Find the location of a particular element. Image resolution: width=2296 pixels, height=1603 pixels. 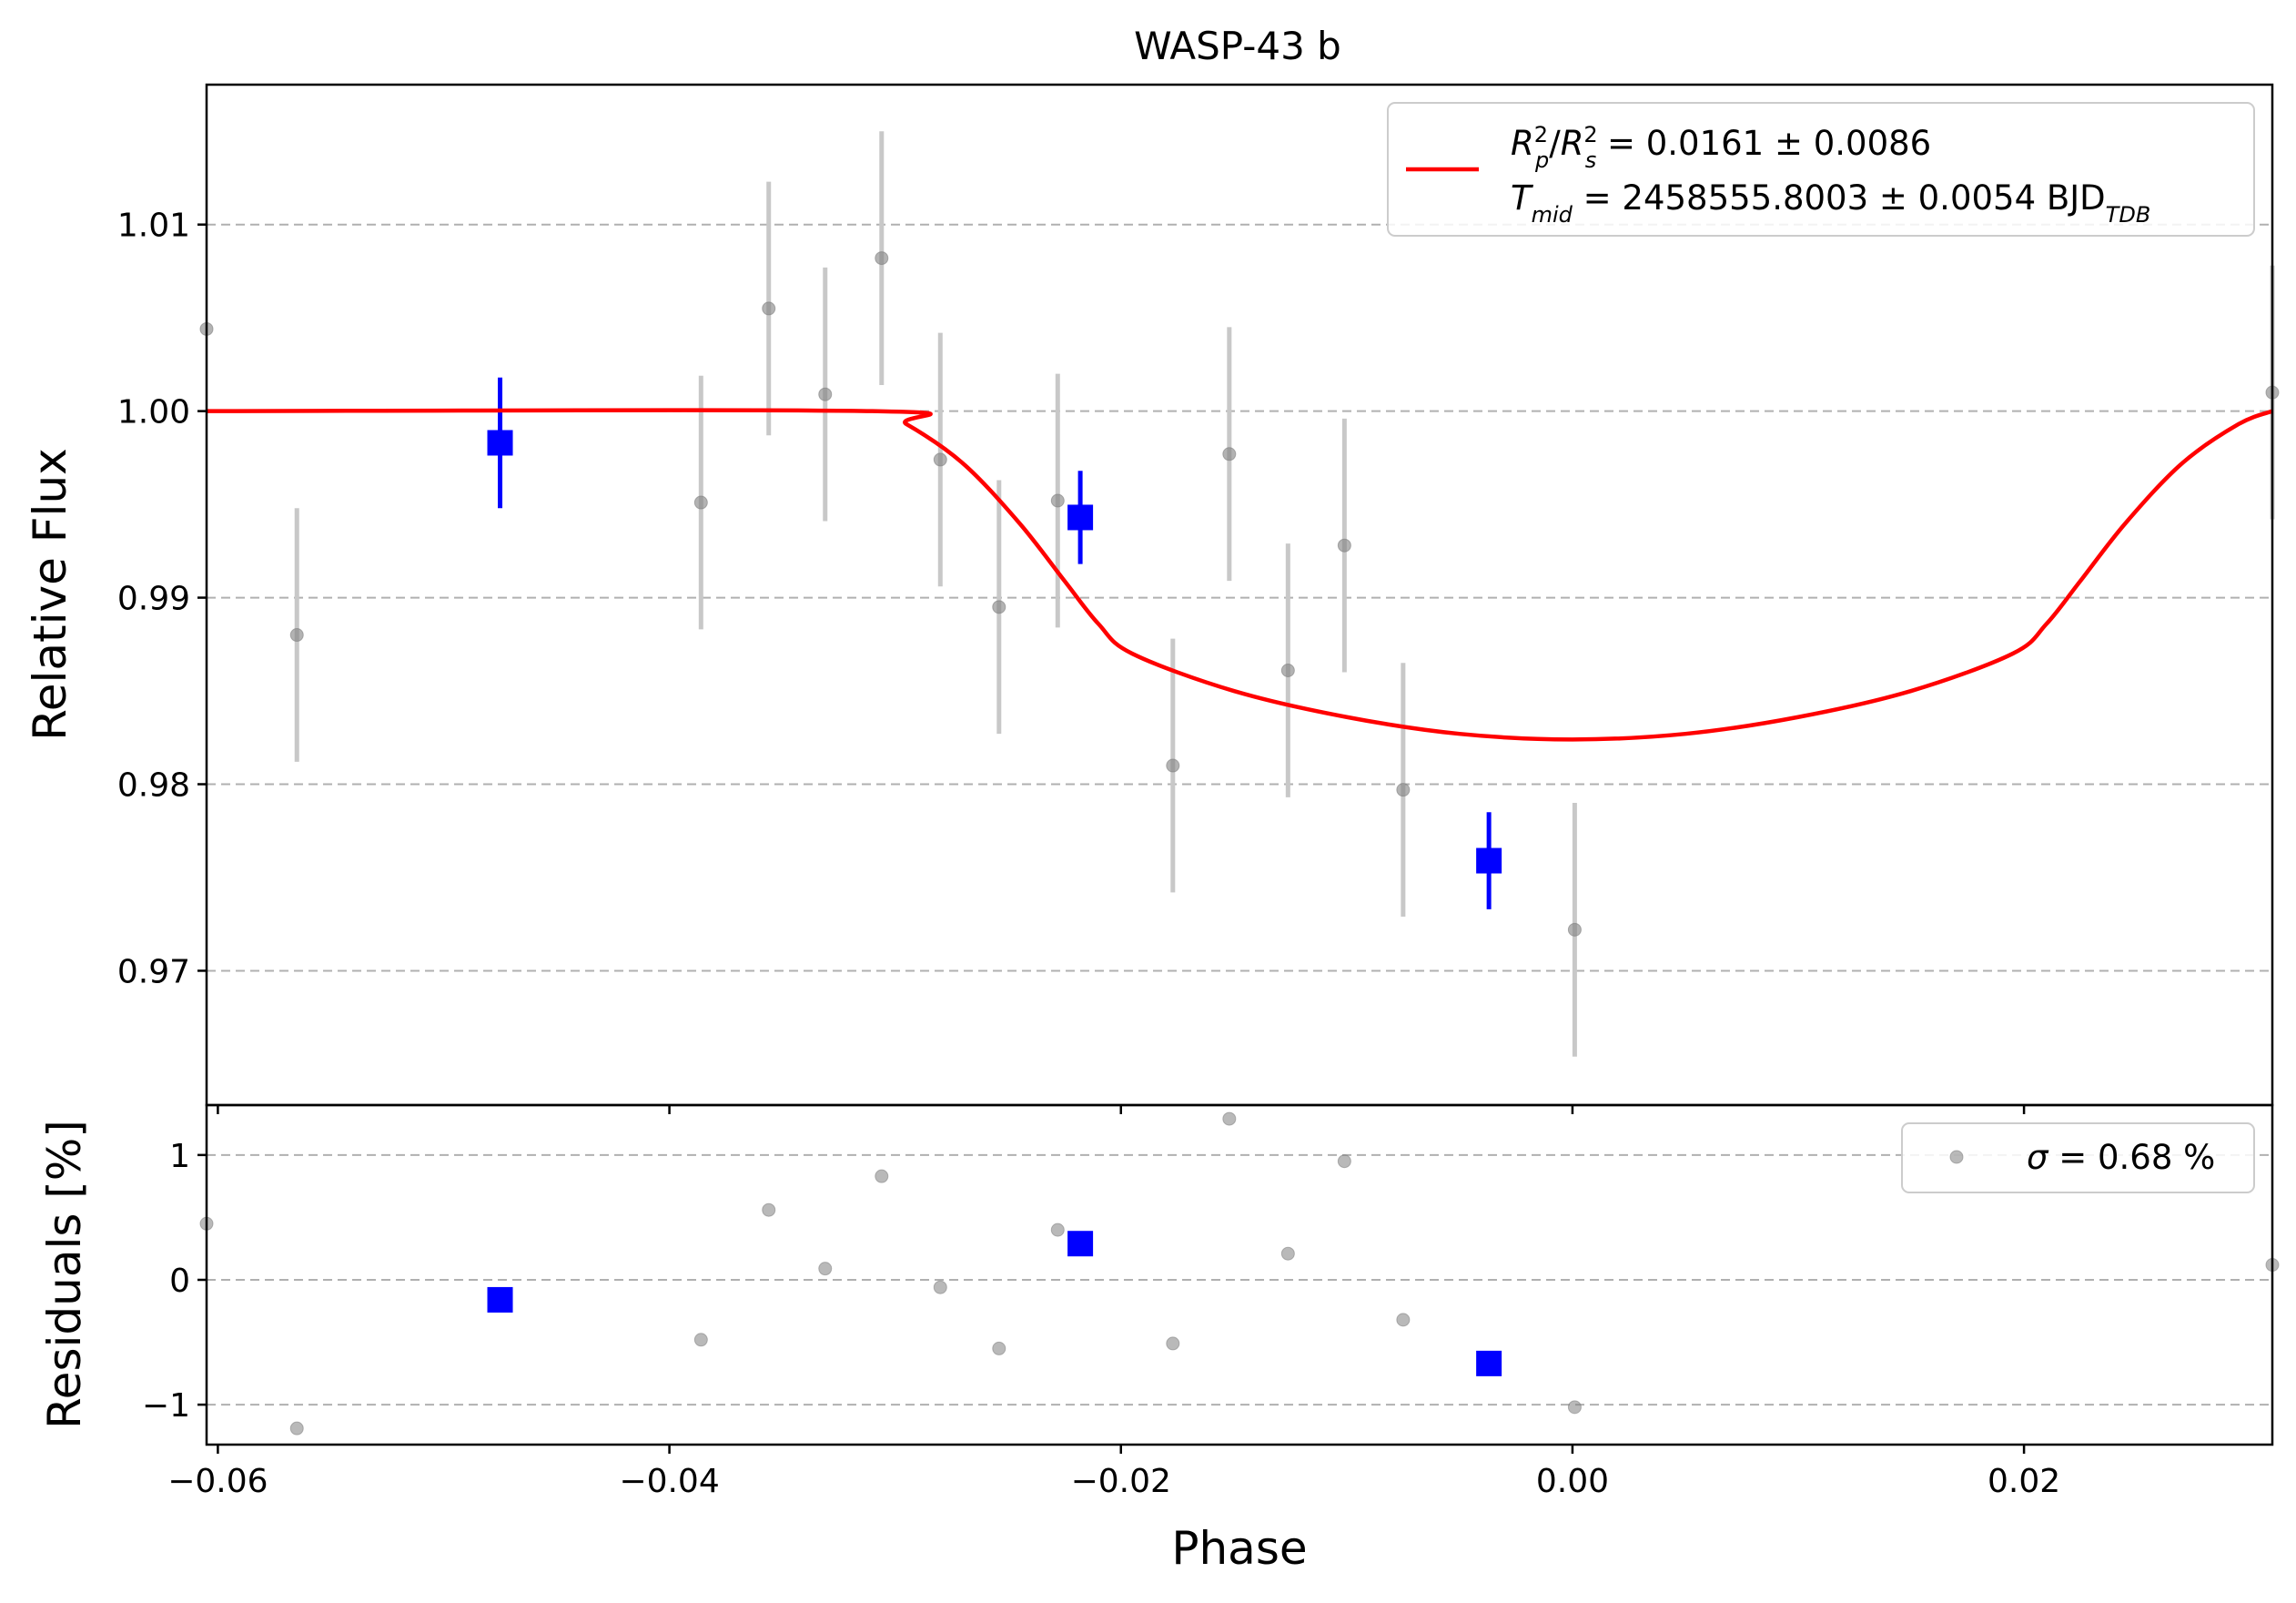

y-tick-label: 1 is located at coordinates (180, 1156).